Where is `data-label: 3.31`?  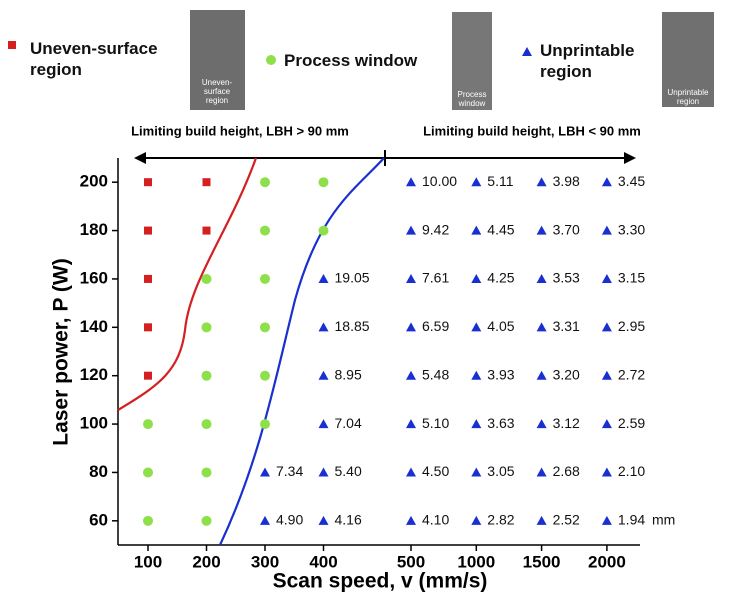
data-label: 3.31 is located at coordinates (566, 326).